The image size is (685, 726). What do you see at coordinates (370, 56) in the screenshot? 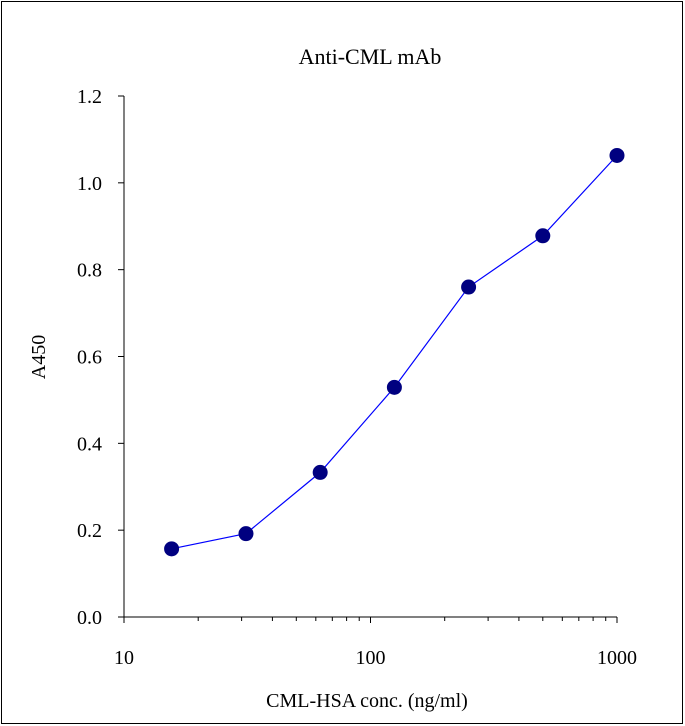
I see `chart-title: Anti-CML mAb` at bounding box center [370, 56].